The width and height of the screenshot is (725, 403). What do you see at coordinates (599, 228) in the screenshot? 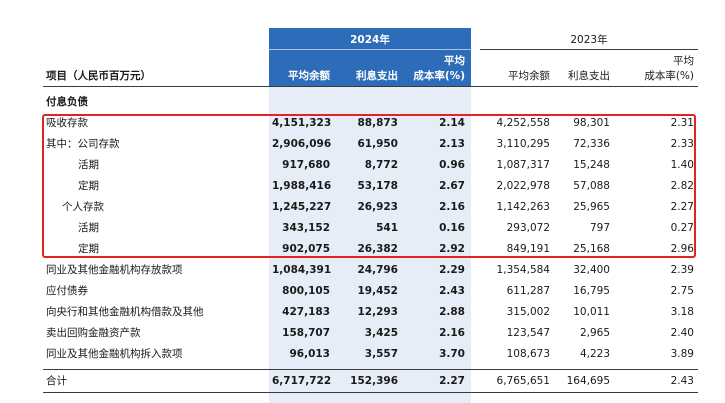
I see `interest-expense-2023-cell: 797` at bounding box center [599, 228].